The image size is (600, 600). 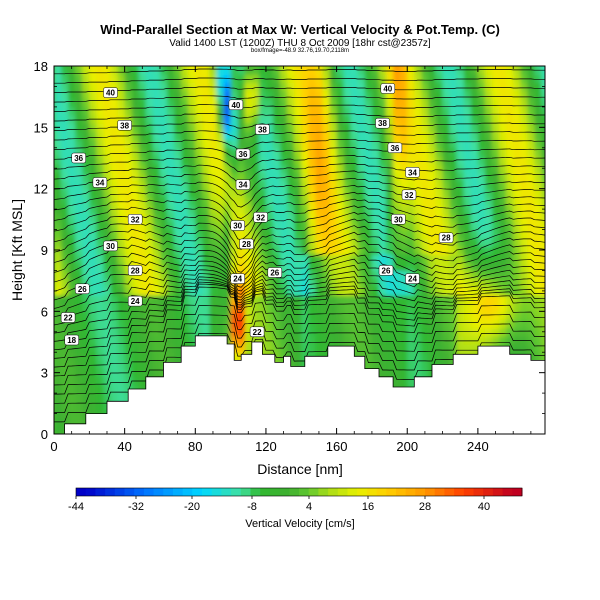 What do you see at coordinates (260, 217) in the screenshot?
I see `contour-label-text: 32` at bounding box center [260, 217].